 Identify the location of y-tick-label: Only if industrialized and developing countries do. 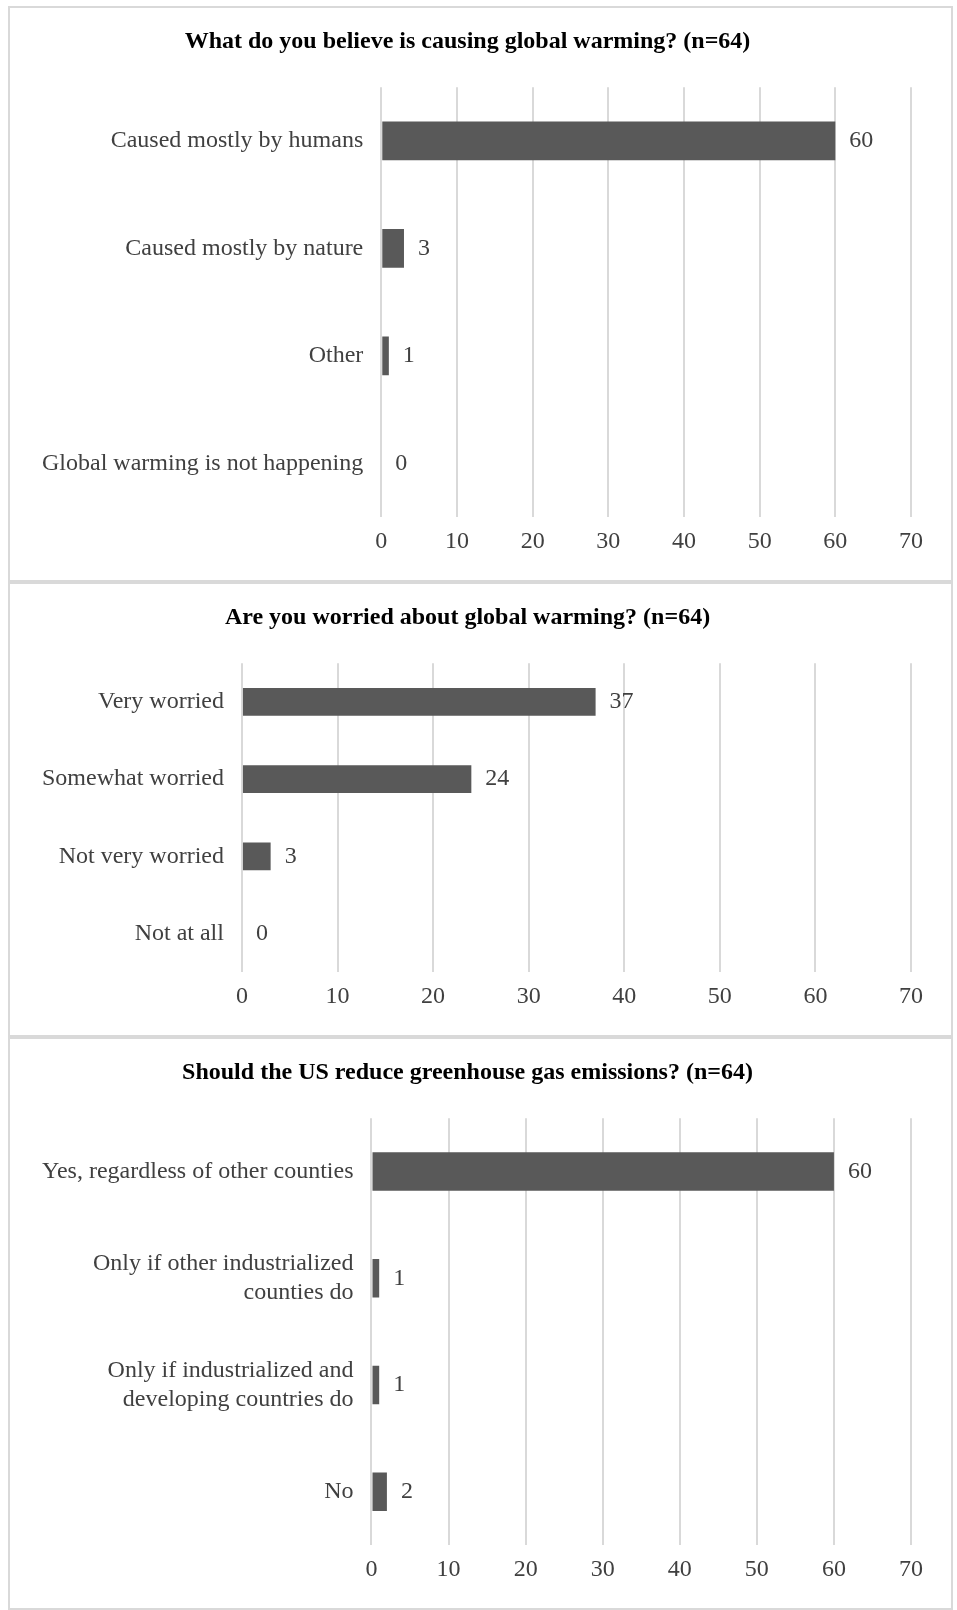
(230, 1383).